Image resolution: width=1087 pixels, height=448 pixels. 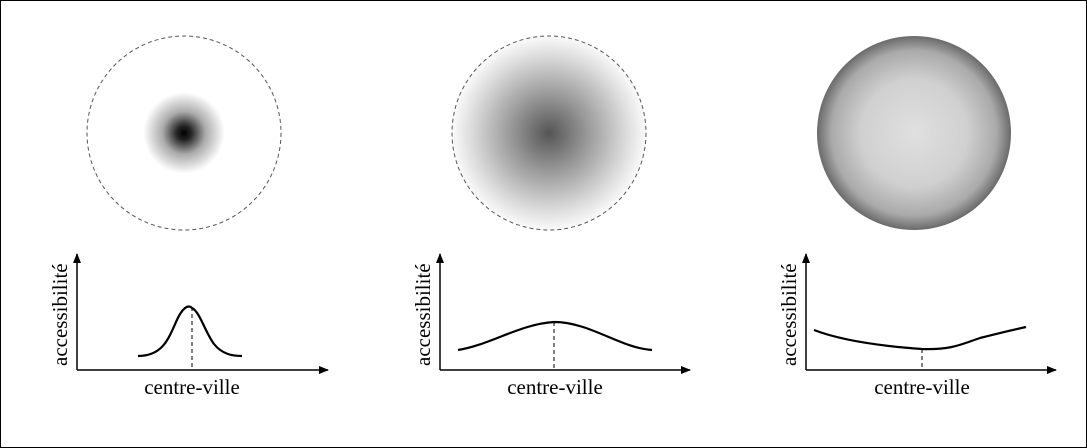 I want to click on y-axis-label-1: accessibilité, so click(x=60, y=314).